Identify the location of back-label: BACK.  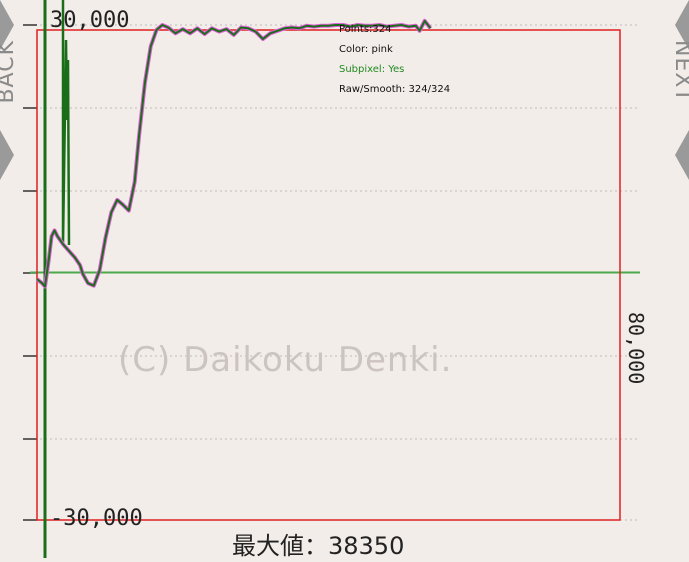
(9, 72).